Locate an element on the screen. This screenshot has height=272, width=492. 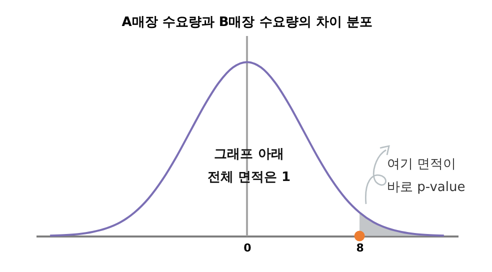
annotation: 그래프 아래 전체 면적은 1 is located at coordinates (249, 166).